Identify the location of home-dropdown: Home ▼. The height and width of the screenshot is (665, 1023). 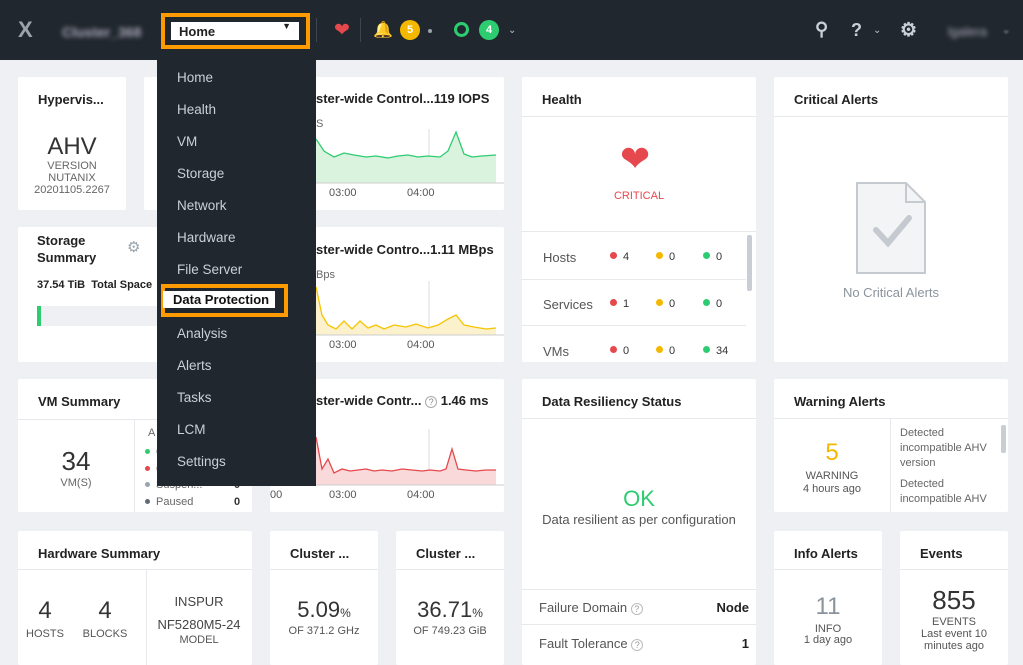
(235, 31).